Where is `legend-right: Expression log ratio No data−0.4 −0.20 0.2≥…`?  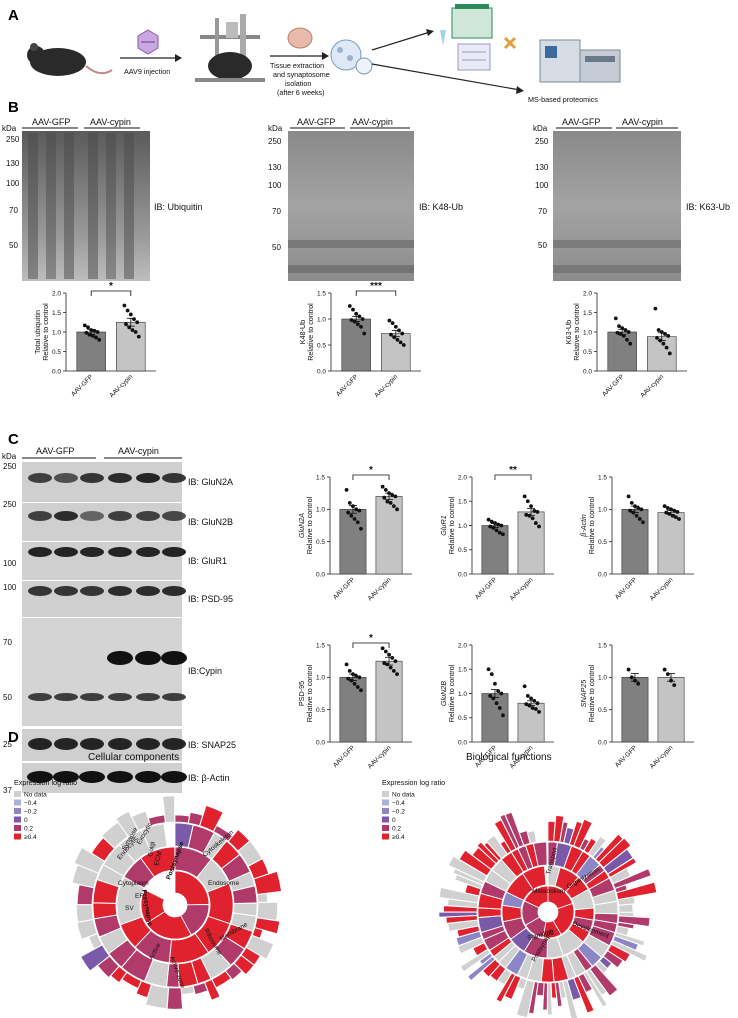
legend-right: Expression log ratio No data−0.4 −0.20 0.2≥… is located at coordinates (413, 809).